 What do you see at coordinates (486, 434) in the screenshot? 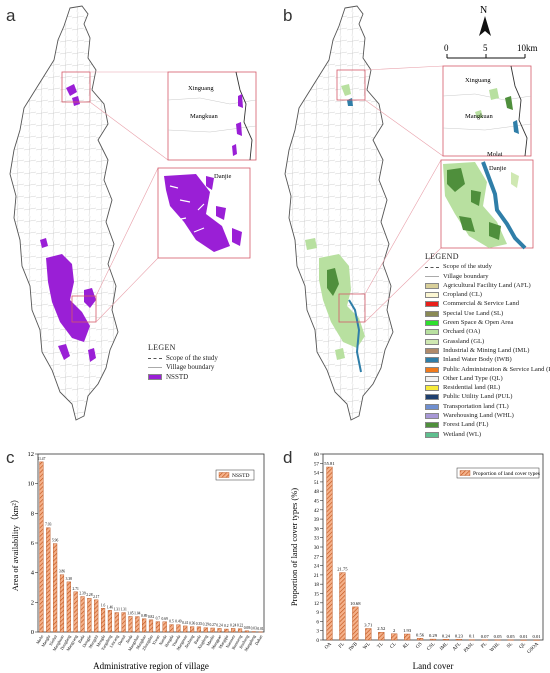
I see `legend-b-item: Wetland (WL)` at bounding box center [486, 434].